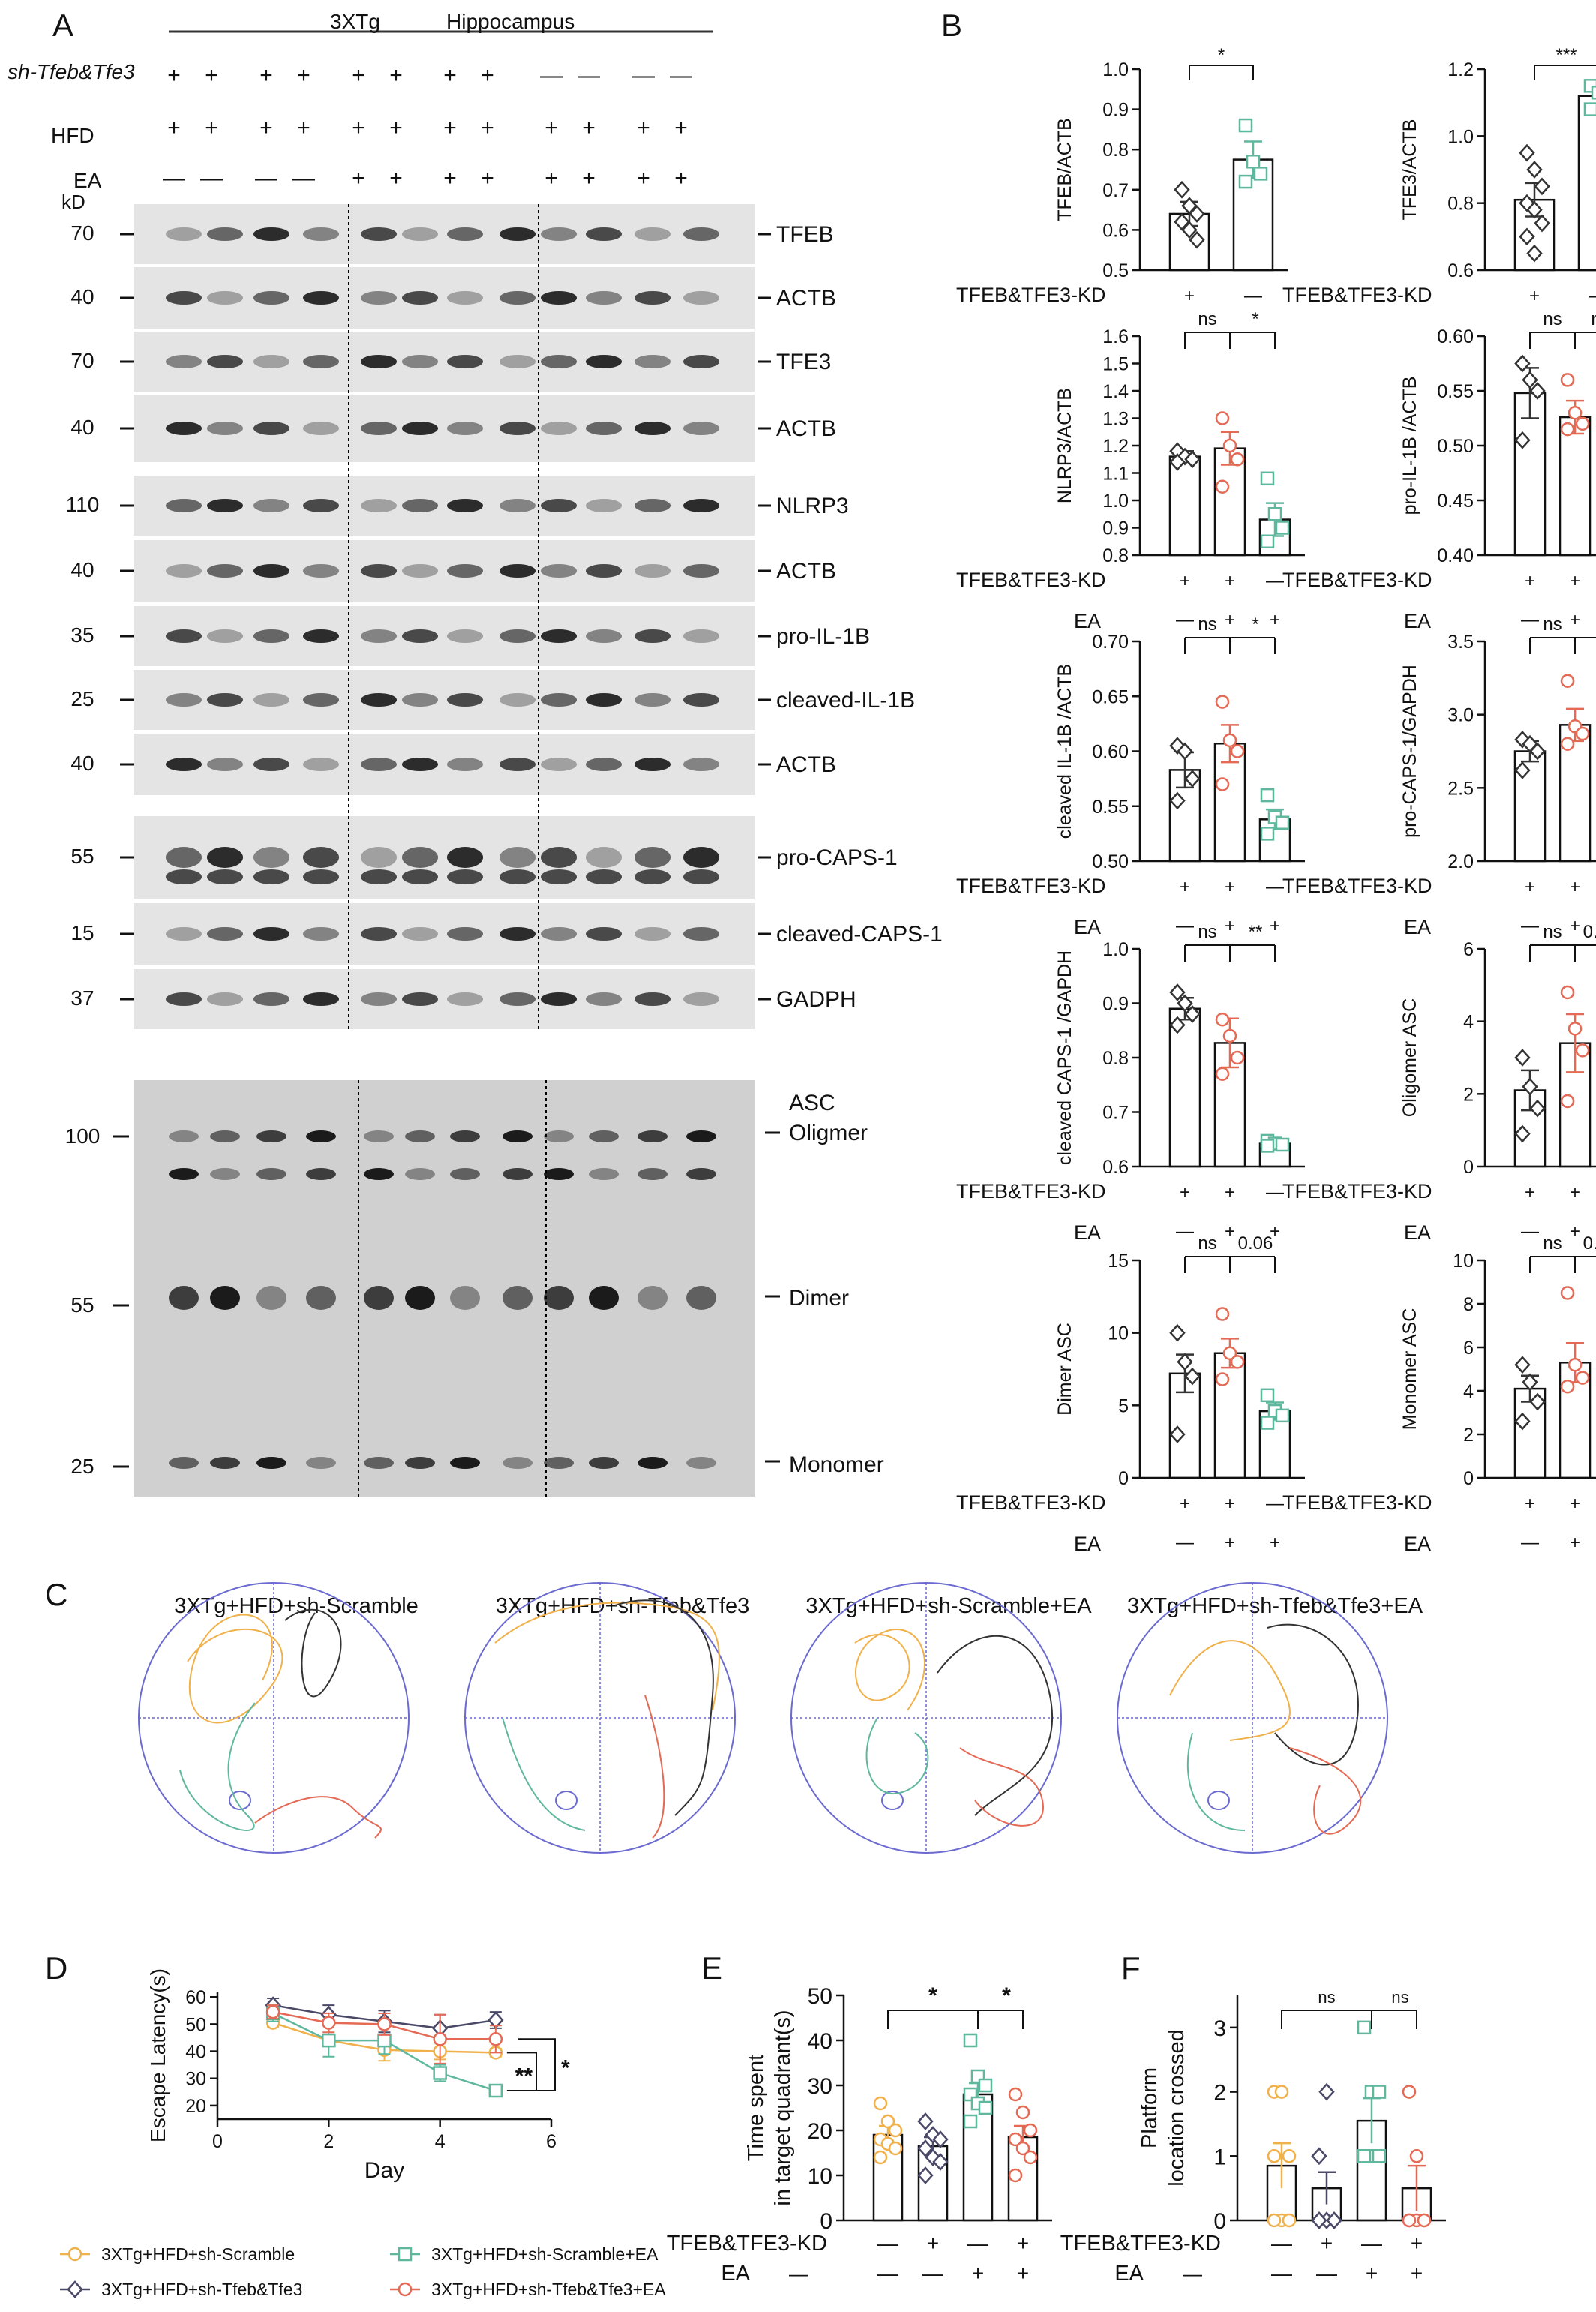 The image size is (1596, 2312). What do you see at coordinates (1417, 1232) in the screenshot?
I see `row-label-ea: EA` at bounding box center [1417, 1232].